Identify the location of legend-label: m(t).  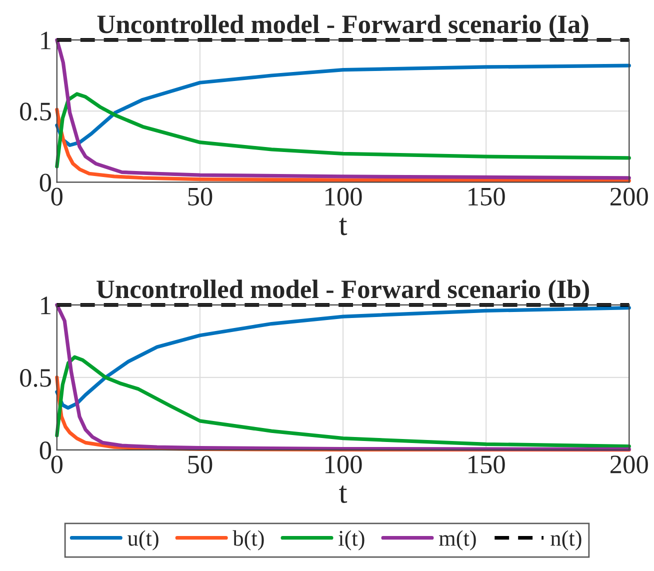
(457, 540).